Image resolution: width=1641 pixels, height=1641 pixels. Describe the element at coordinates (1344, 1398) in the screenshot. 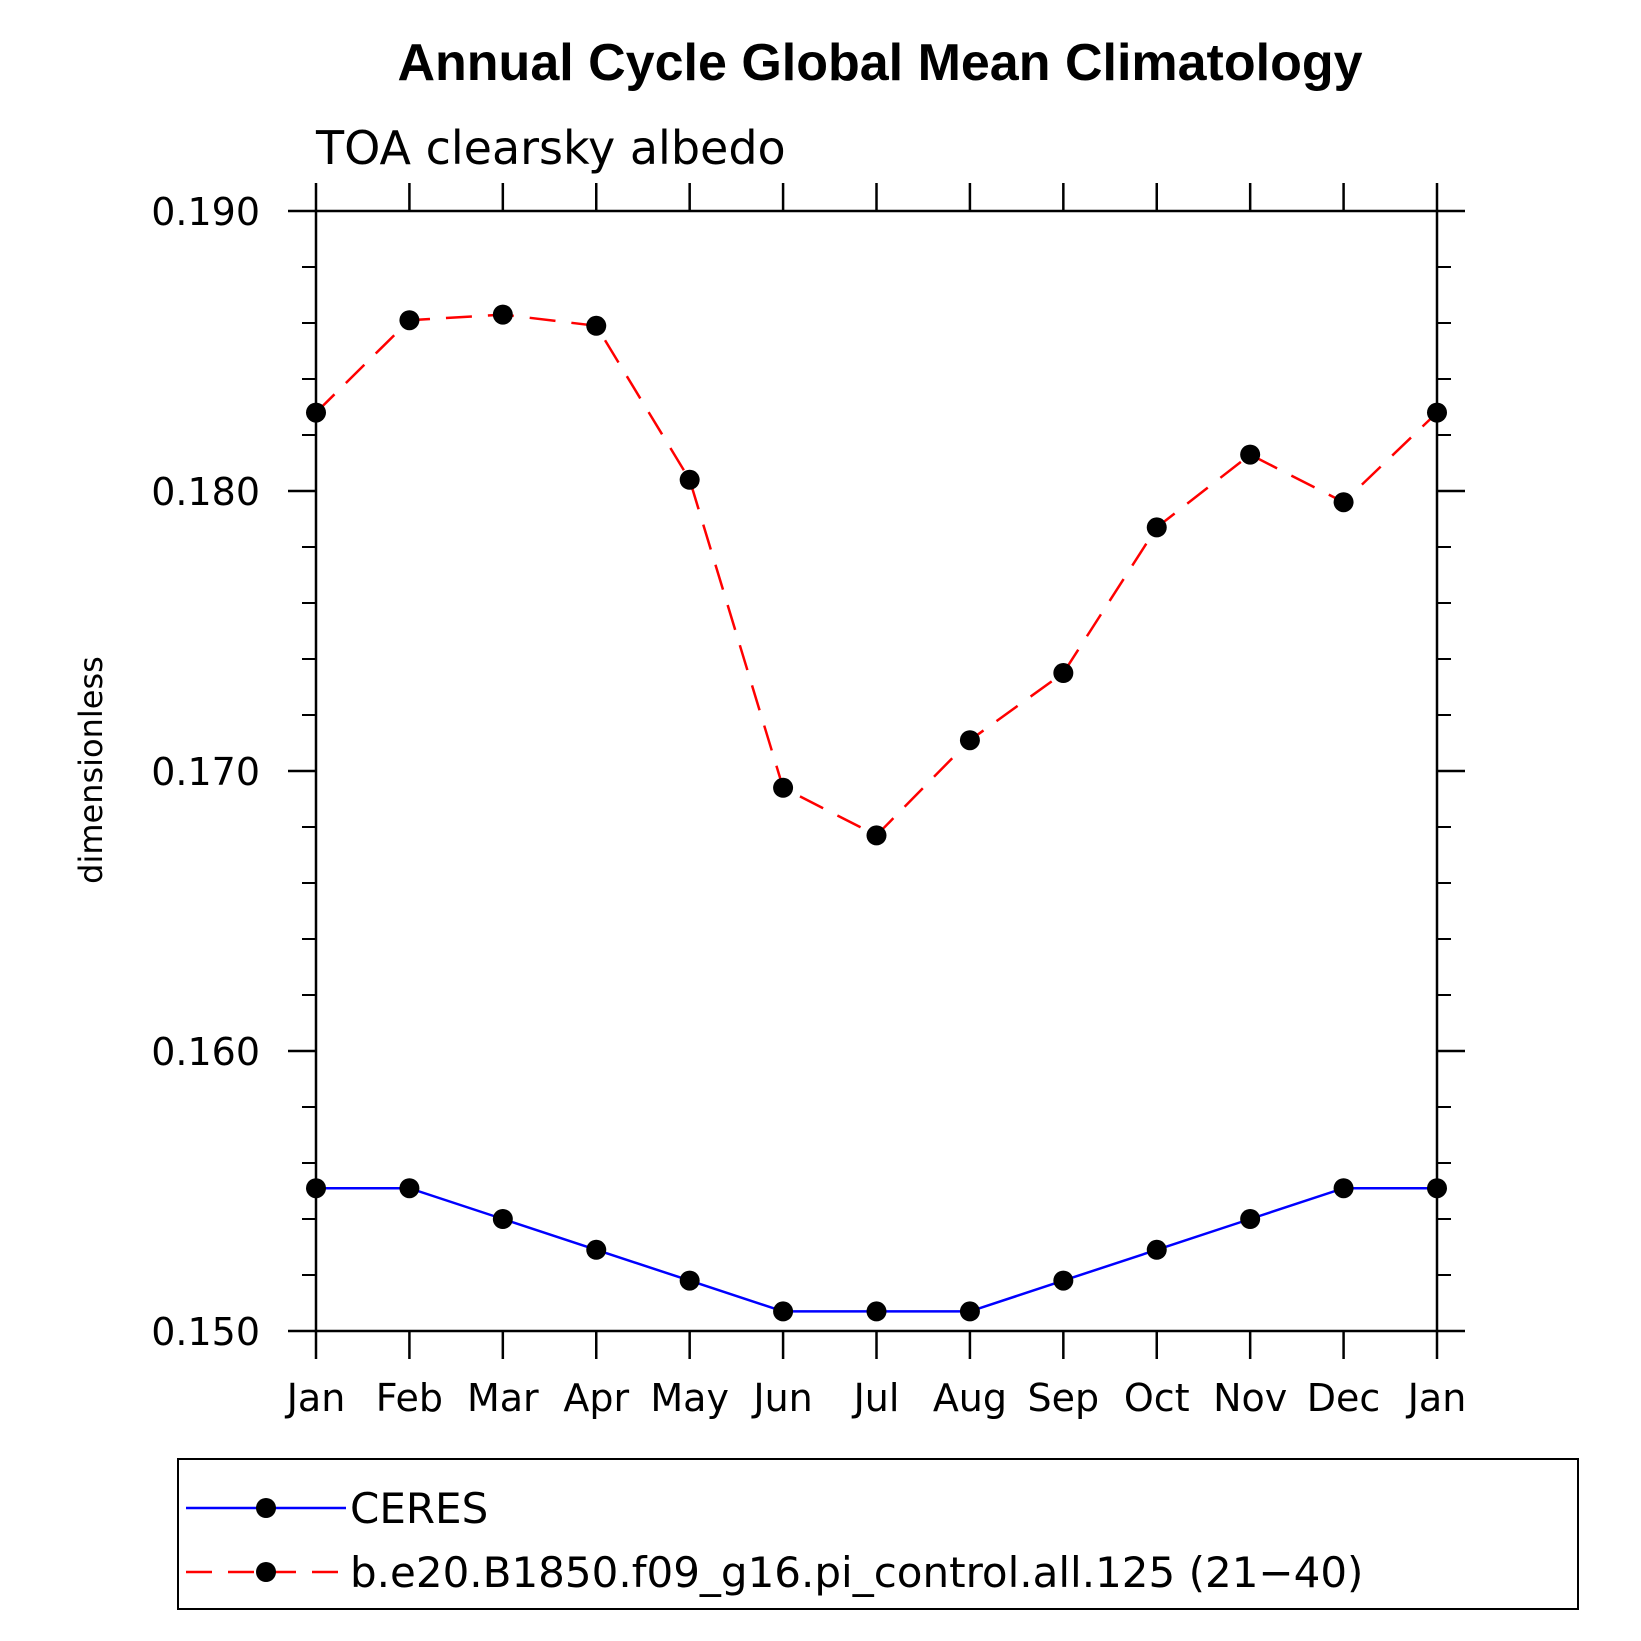

I see `x-tick-label: Dec` at that location.